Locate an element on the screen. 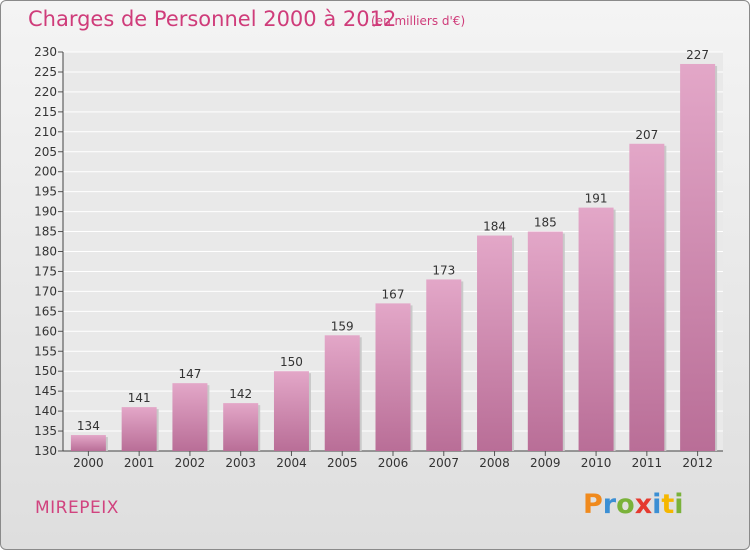 Image resolution: width=750 pixels, height=550 pixels. logo-letter: o is located at coordinates (625, 504).